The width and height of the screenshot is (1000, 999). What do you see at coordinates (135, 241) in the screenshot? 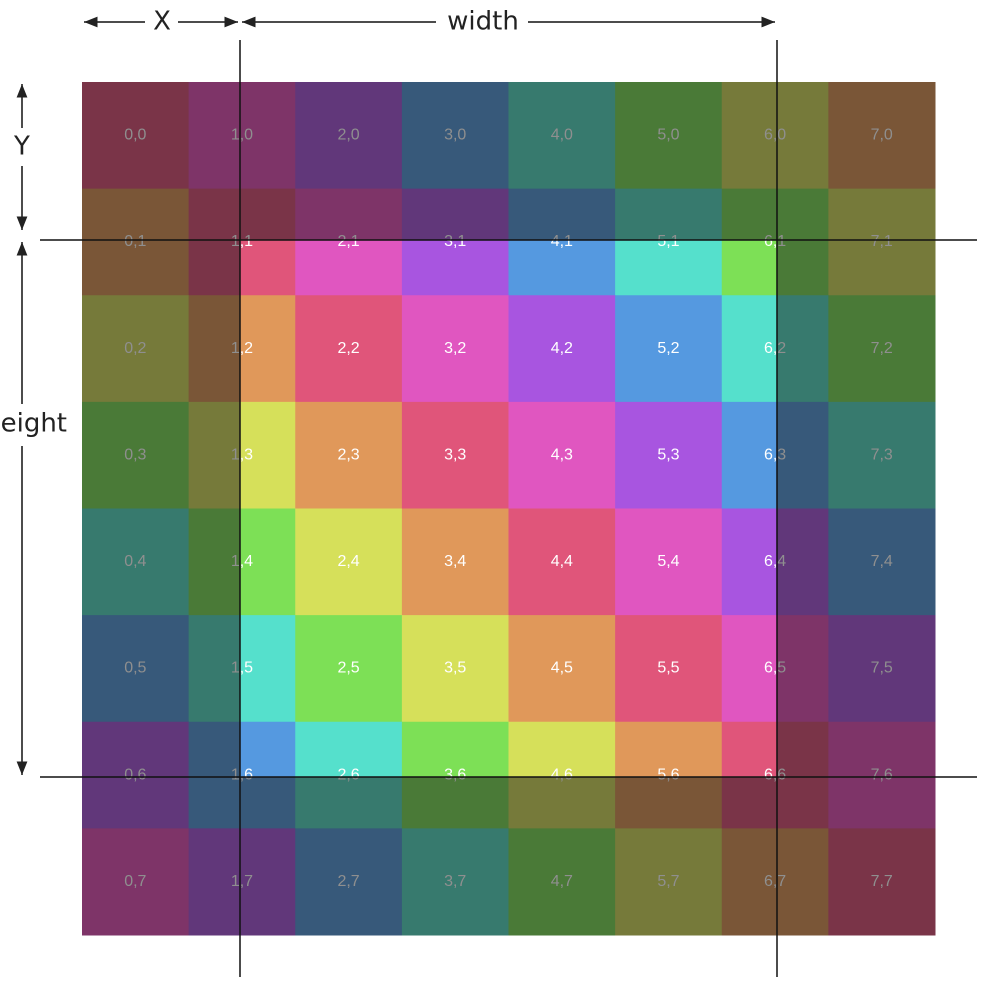
I see `cell-label: 0,1` at bounding box center [135, 241].